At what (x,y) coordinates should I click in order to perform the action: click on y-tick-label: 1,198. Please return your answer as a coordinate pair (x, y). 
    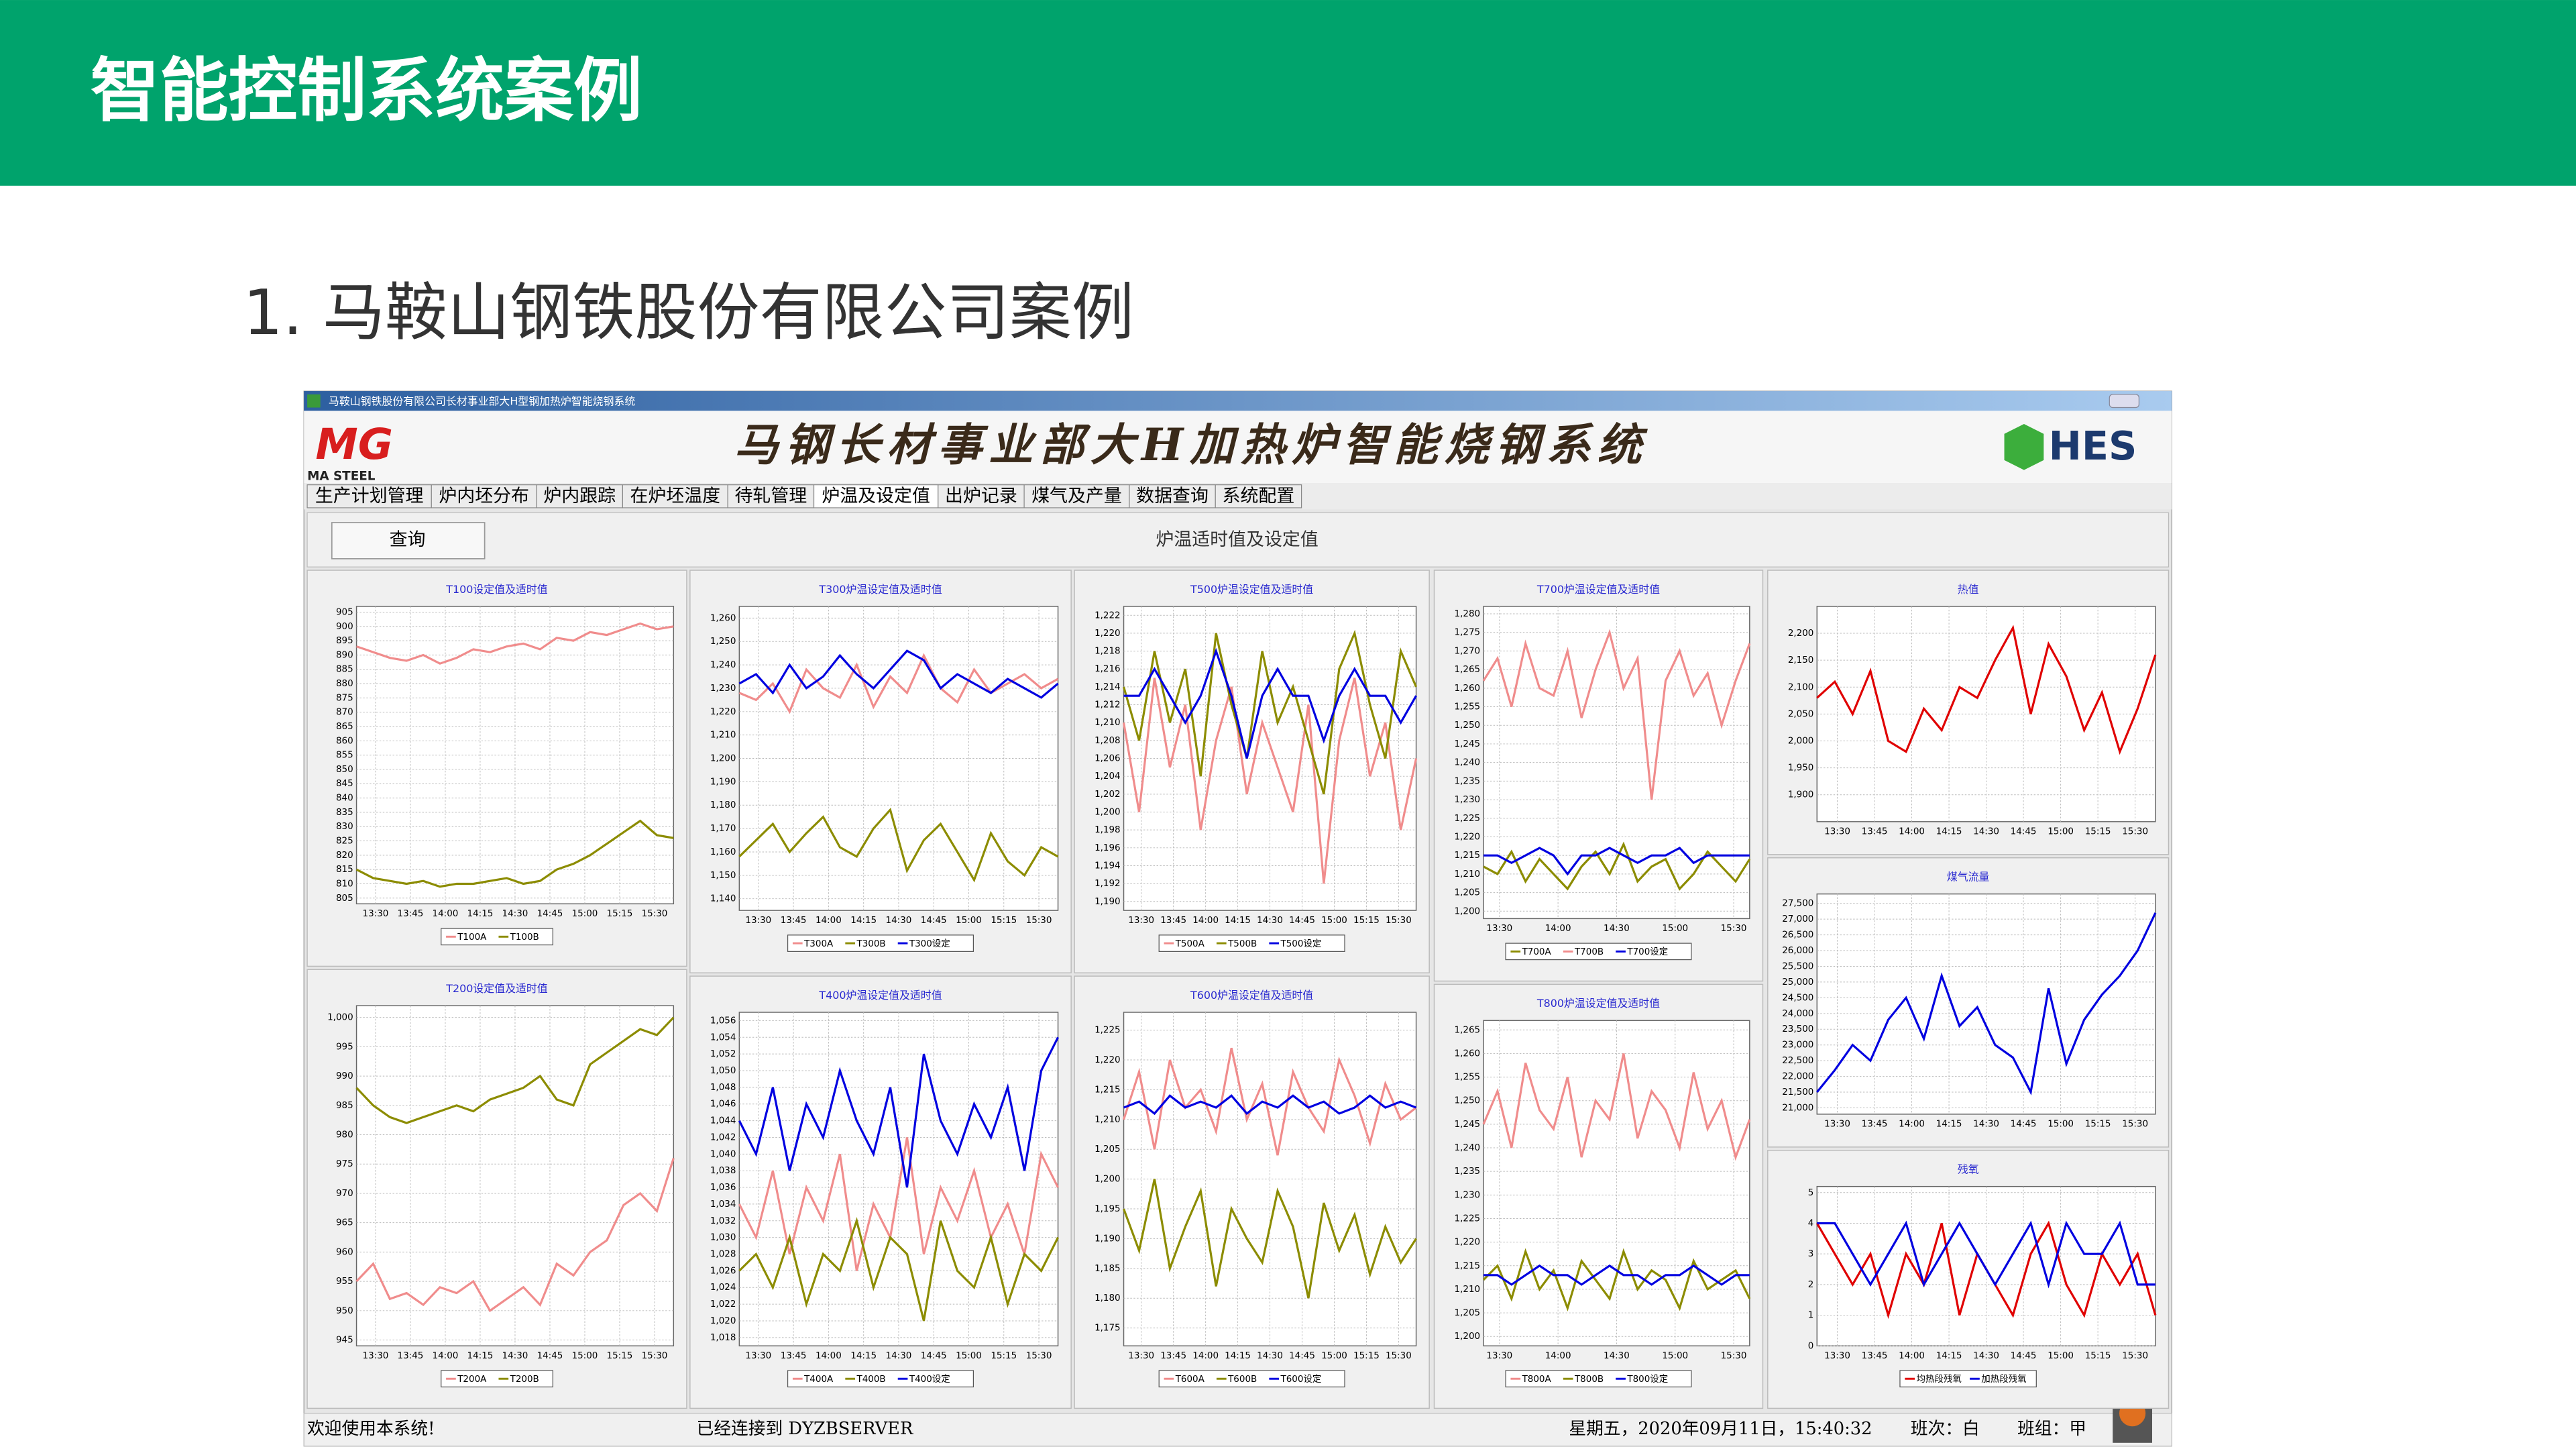
    Looking at the image, I should click on (1108, 829).